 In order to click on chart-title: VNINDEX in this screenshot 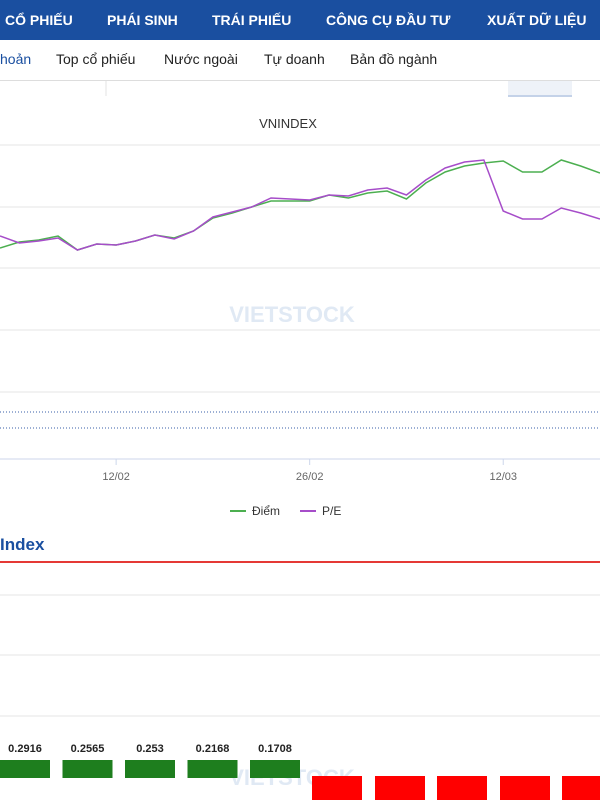, I will do `click(288, 123)`.